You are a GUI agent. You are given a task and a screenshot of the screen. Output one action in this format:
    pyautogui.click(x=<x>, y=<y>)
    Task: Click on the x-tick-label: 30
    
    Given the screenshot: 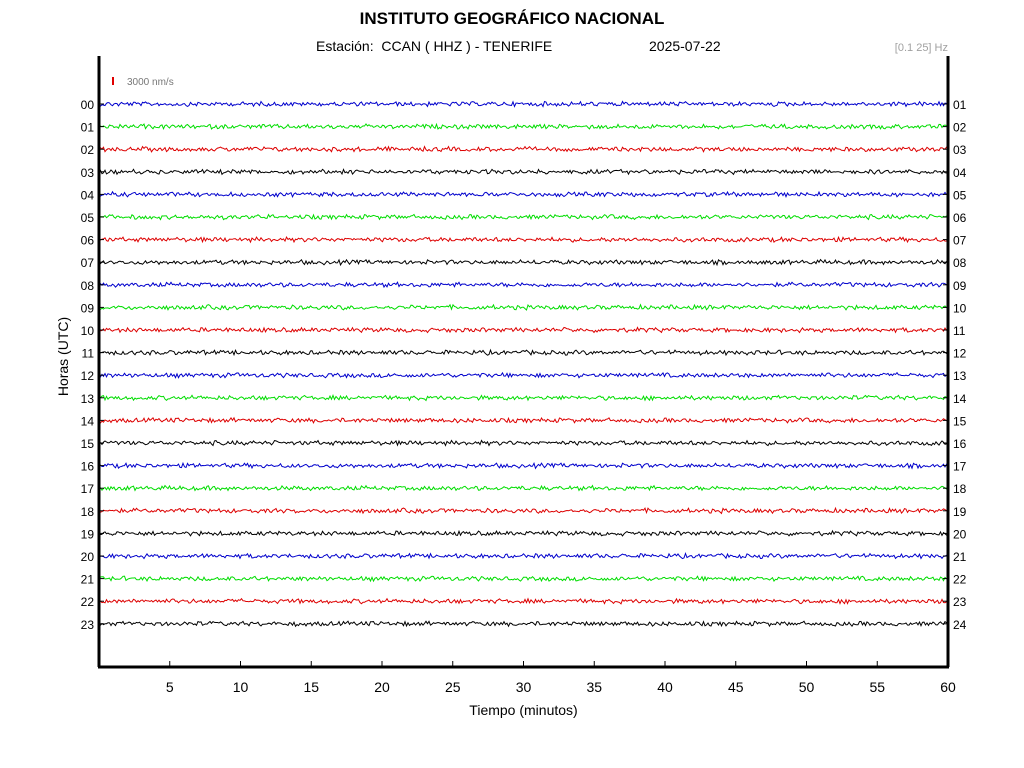 What is the action you would take?
    pyautogui.click(x=524, y=687)
    